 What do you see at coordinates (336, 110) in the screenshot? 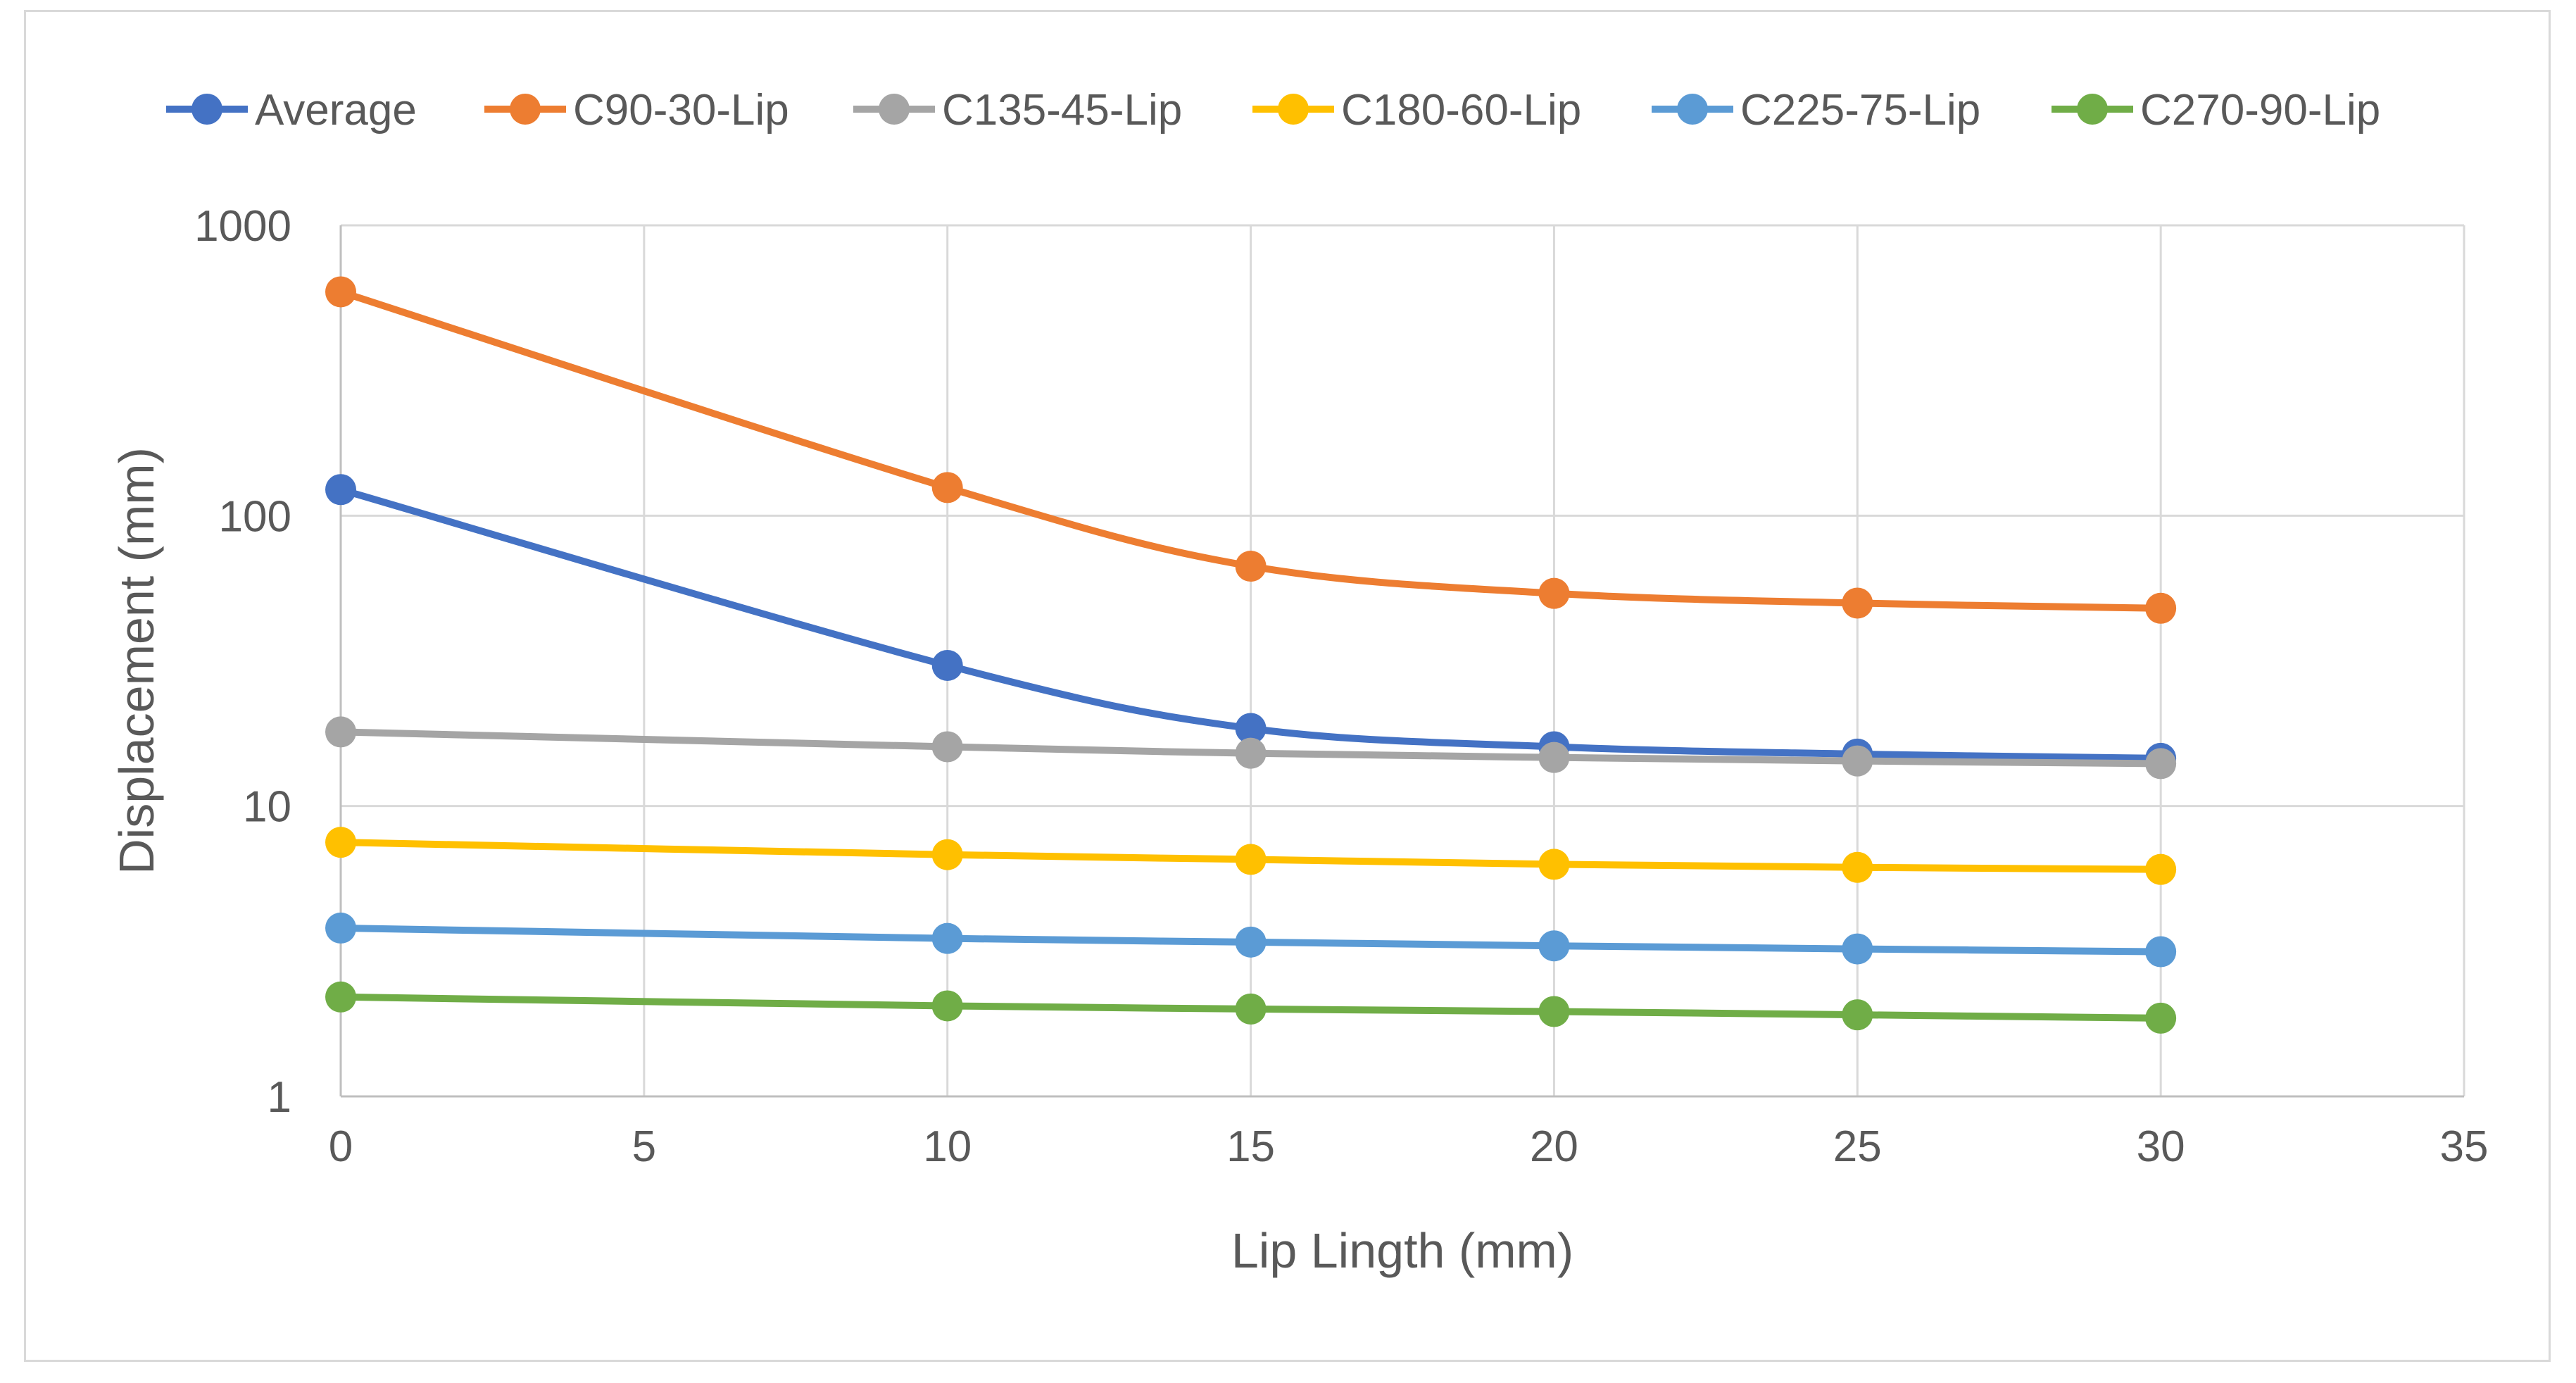
I see `legend-label: Average` at bounding box center [336, 110].